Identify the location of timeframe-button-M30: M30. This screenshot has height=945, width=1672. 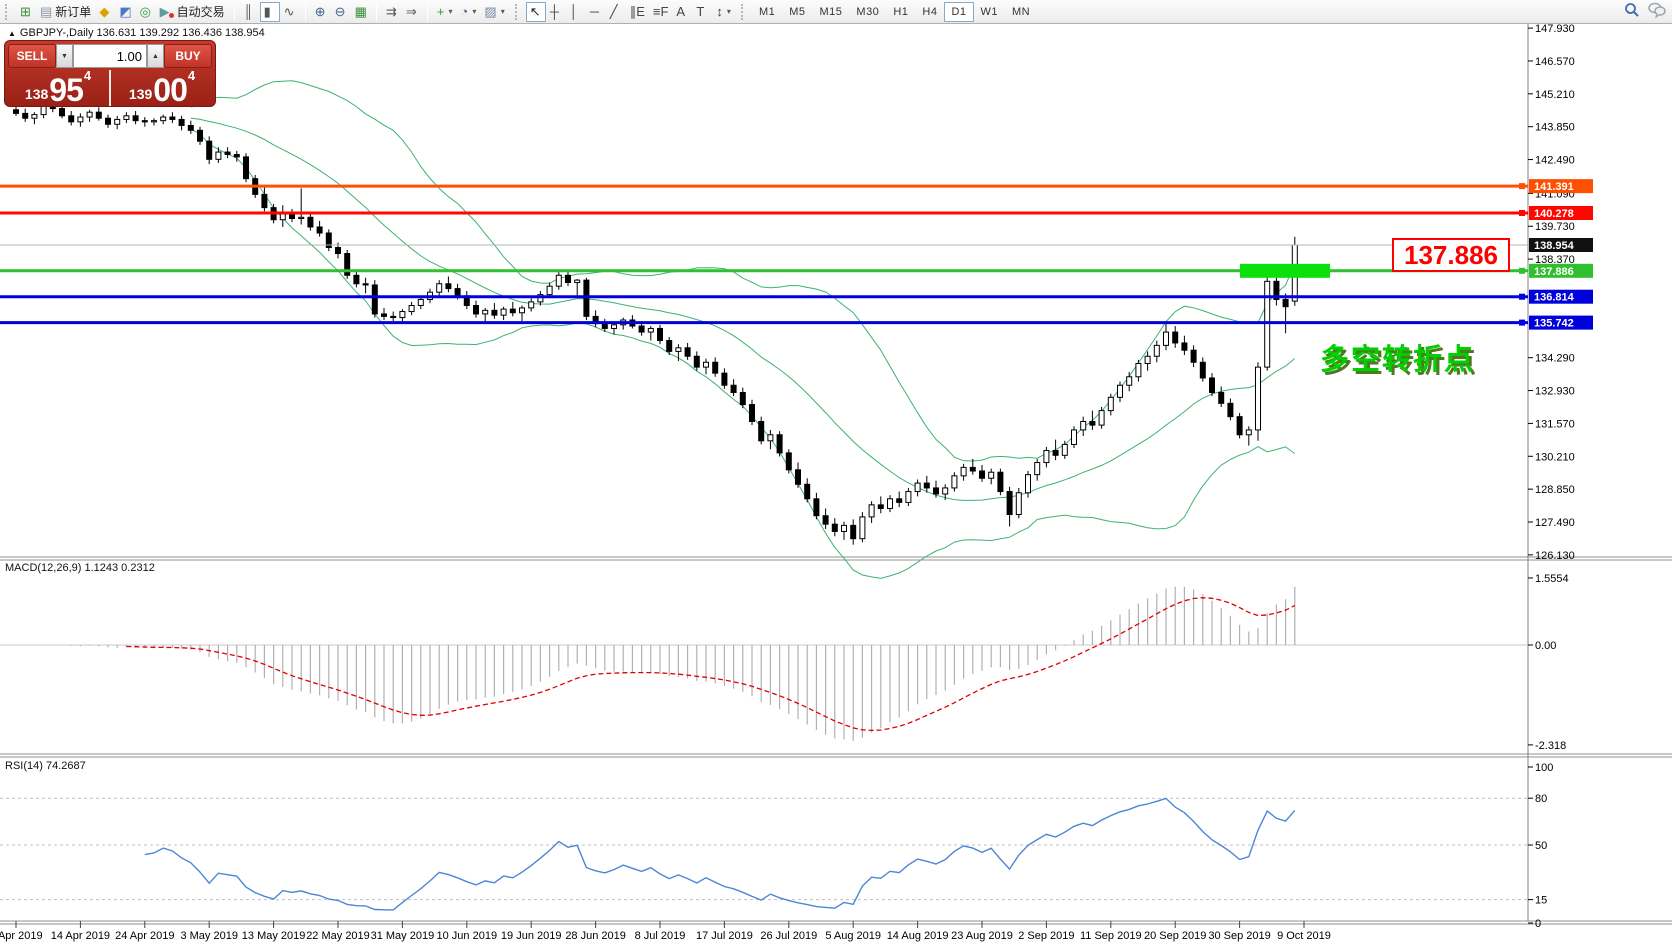
(867, 12).